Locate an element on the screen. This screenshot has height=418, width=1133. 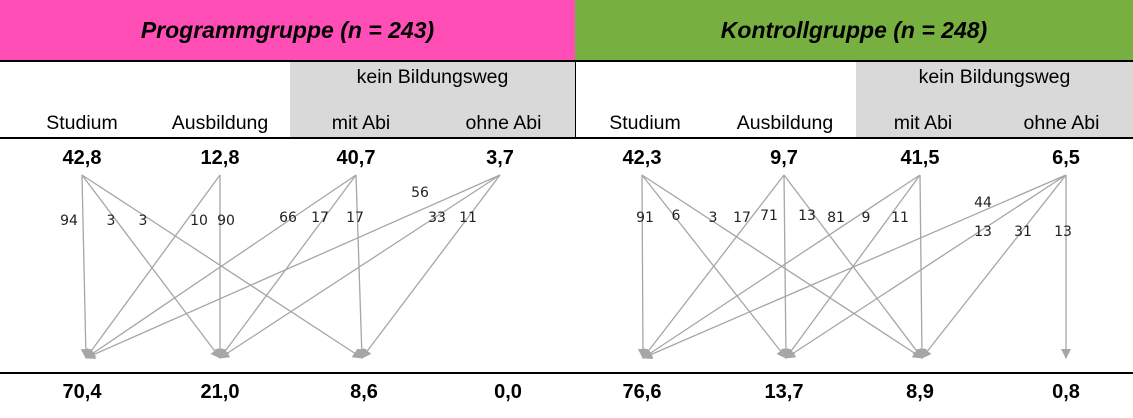
bottom-value-mitabi-left: 8,6 is located at coordinates (364, 392).